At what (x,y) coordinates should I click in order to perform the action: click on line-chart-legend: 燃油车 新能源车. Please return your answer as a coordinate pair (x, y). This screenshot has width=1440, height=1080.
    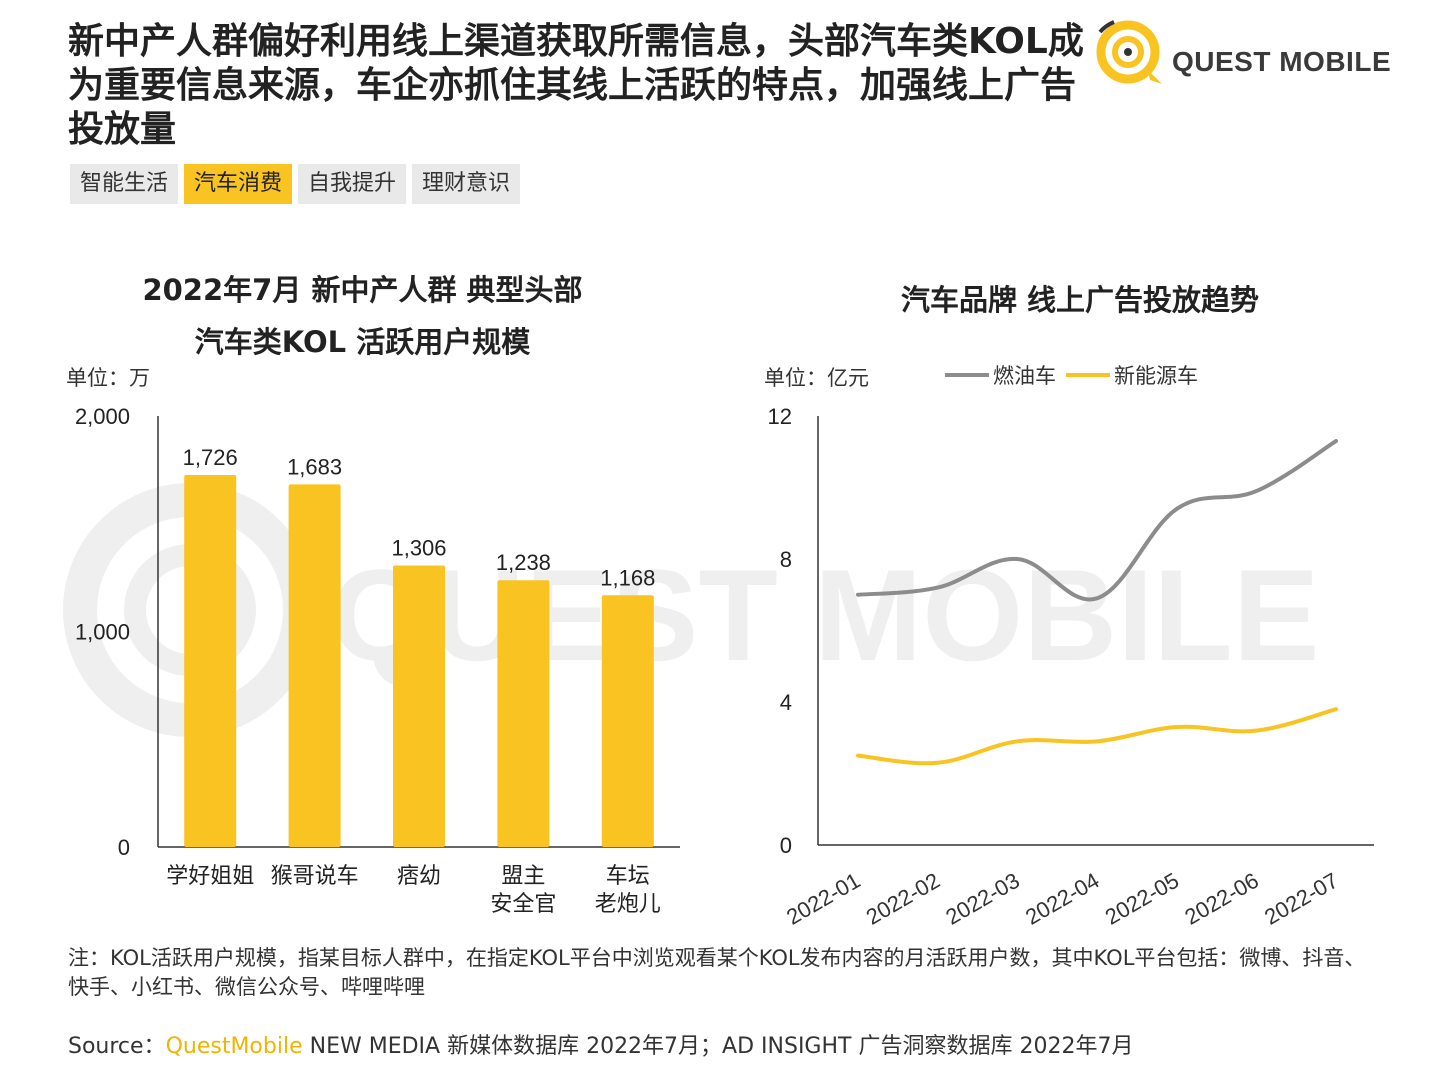
    Looking at the image, I should click on (1071, 375).